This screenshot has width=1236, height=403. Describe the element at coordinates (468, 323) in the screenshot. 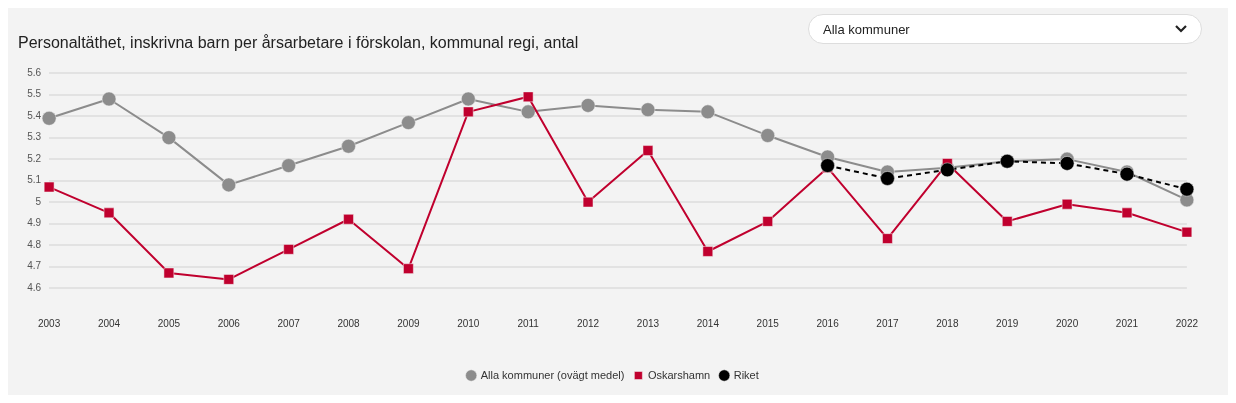

I see `x-tick-label: 2010` at that location.